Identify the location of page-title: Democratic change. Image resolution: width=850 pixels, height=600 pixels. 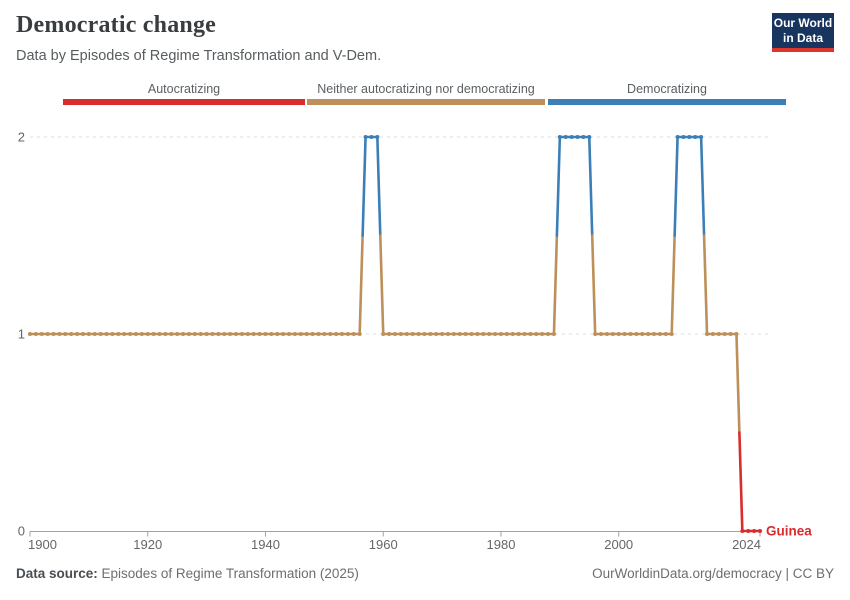
(116, 25).